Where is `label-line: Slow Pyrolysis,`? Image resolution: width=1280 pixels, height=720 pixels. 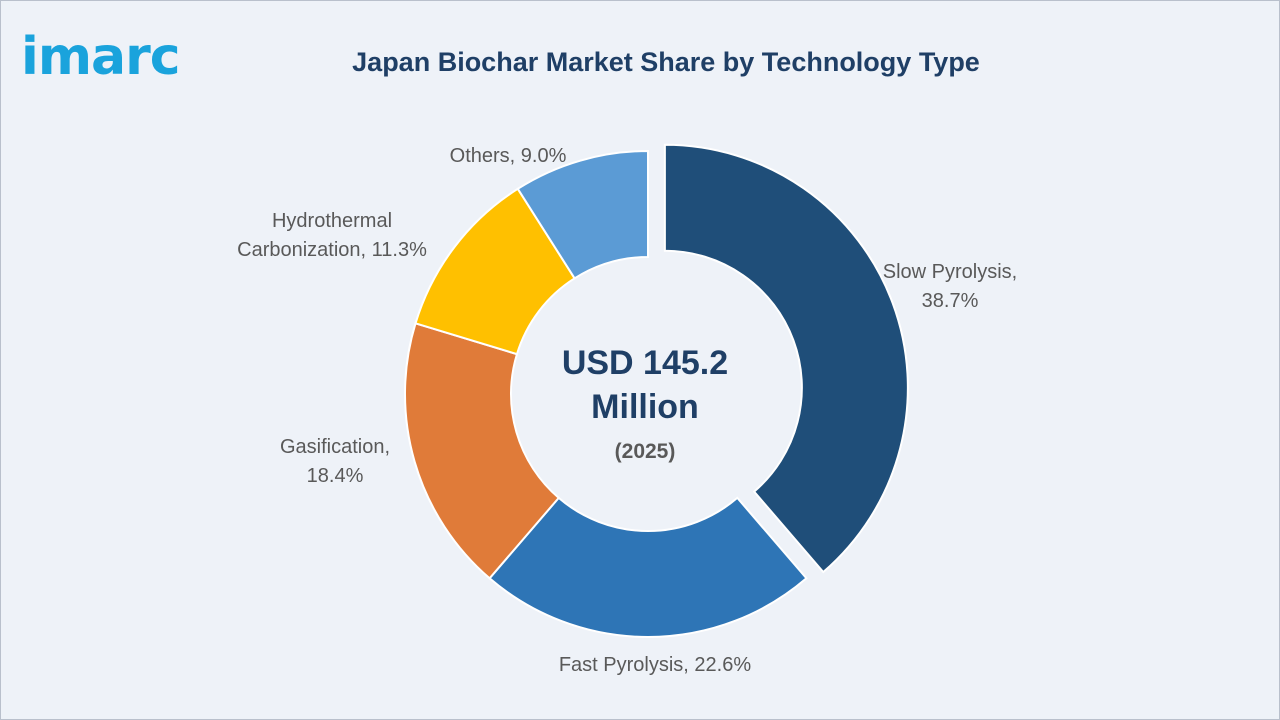
label-line: Slow Pyrolysis, is located at coordinates (950, 272).